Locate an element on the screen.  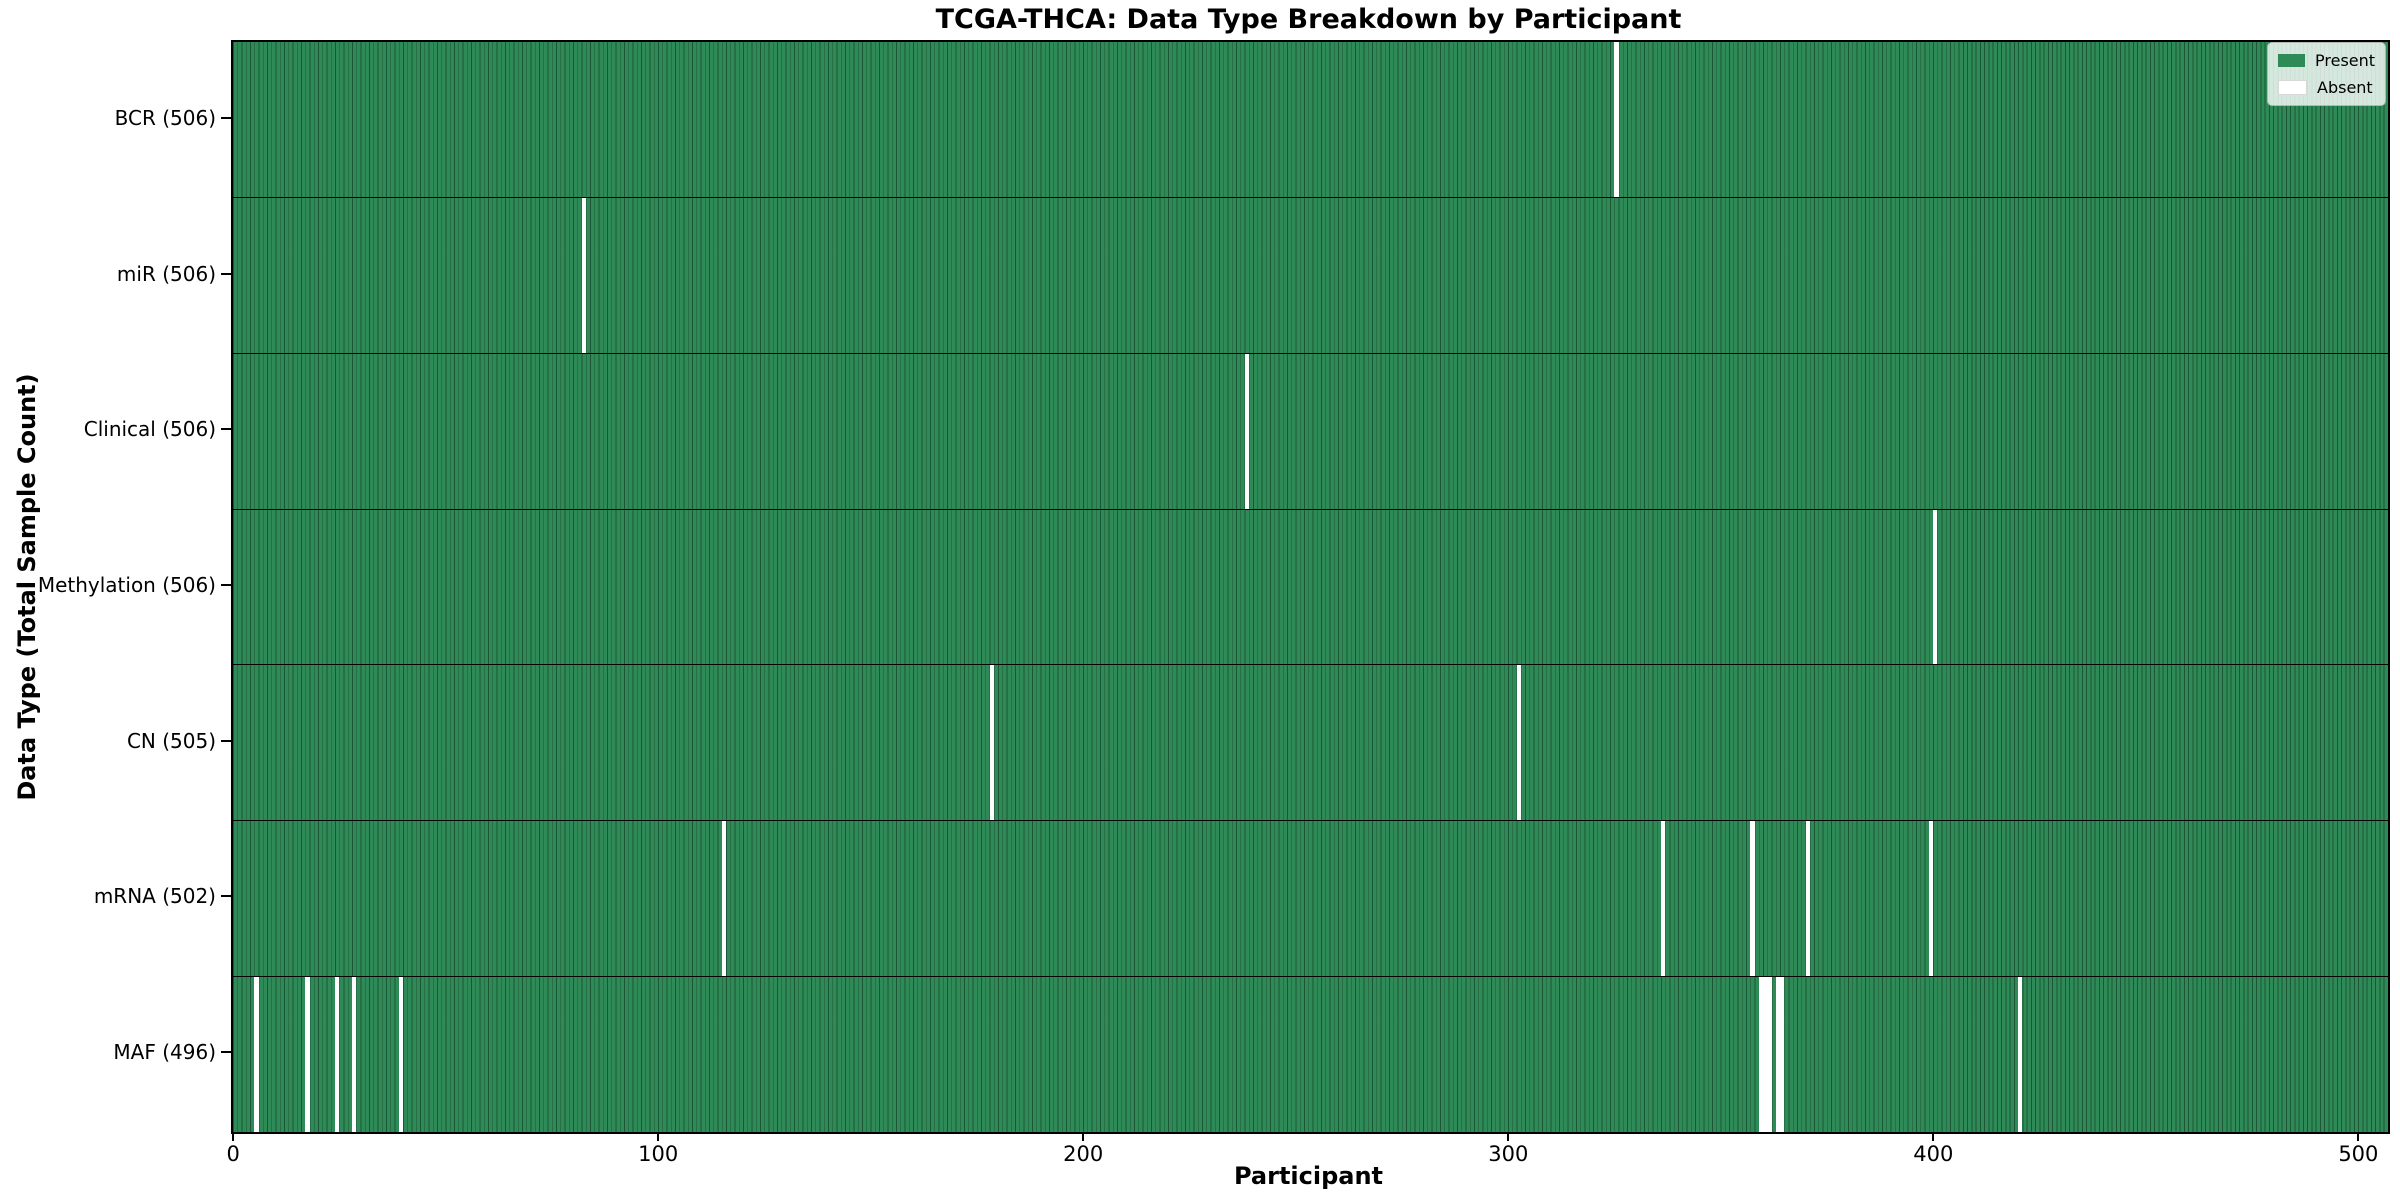
x-tick-label: 0 is located at coordinates (233, 1154).